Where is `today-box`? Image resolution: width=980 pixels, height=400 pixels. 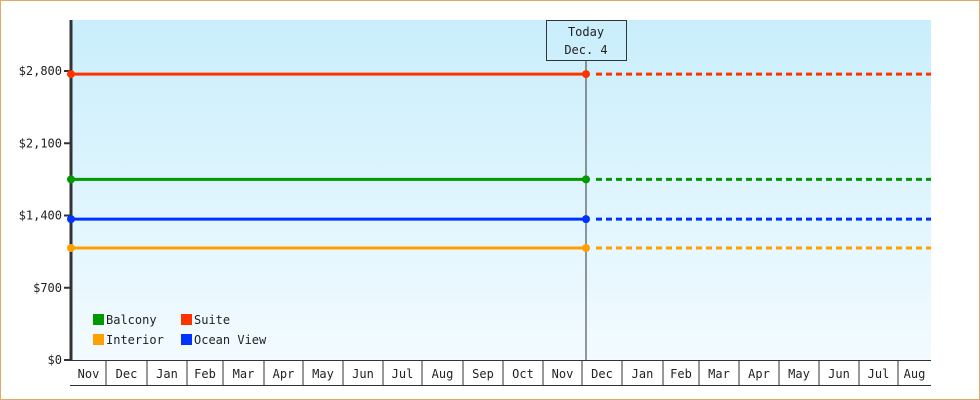 today-box is located at coordinates (586, 40).